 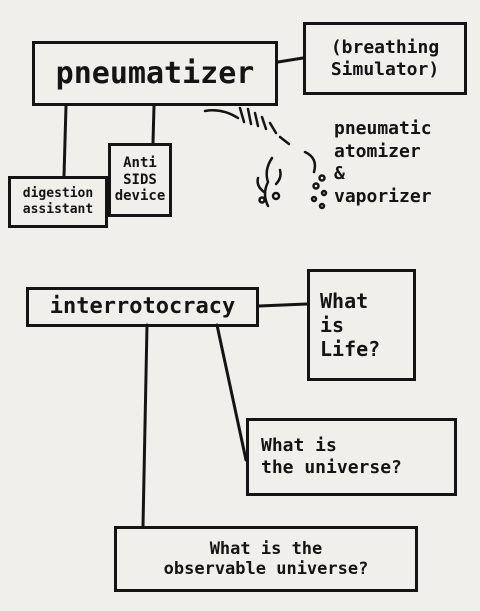 I want to click on pneumatizer-label: pneumatizer, so click(x=155, y=73).